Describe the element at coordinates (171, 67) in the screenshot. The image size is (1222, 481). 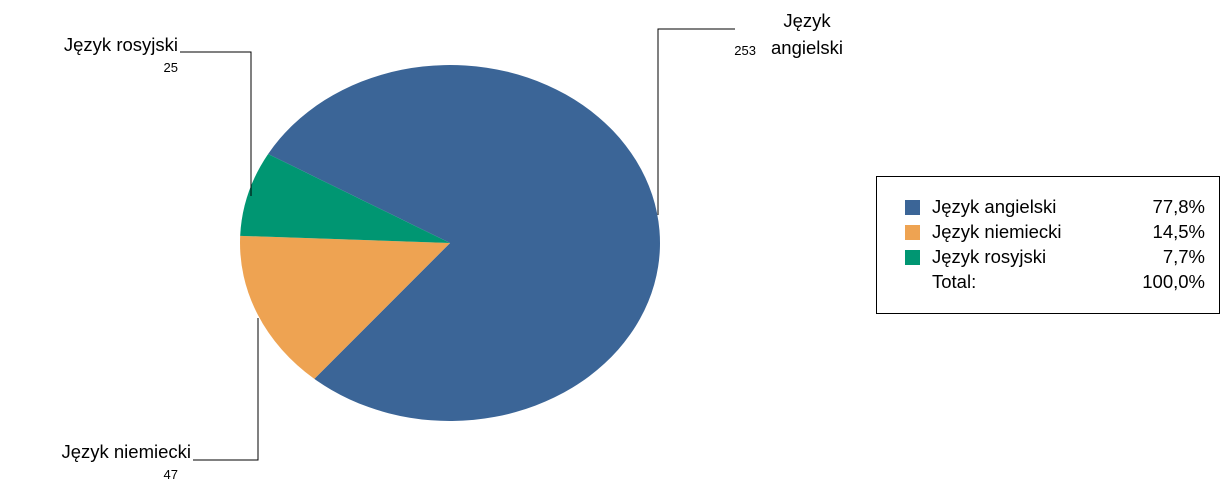
I see `callout-rosyjski-value: 25` at that location.